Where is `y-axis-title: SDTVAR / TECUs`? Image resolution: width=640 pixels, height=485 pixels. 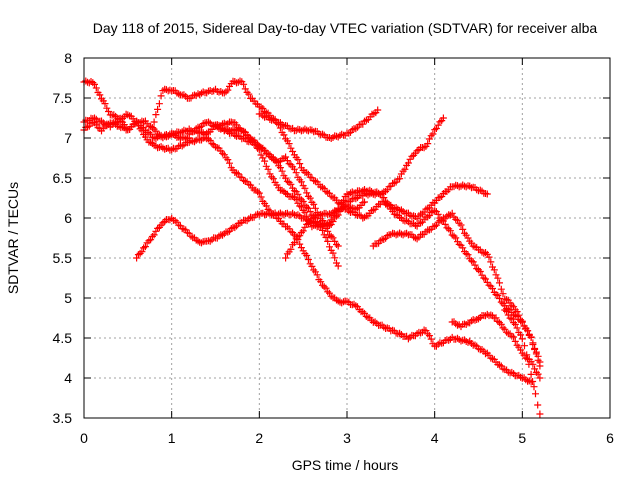 y-axis-title: SDTVAR / TECUs is located at coordinates (13, 238).